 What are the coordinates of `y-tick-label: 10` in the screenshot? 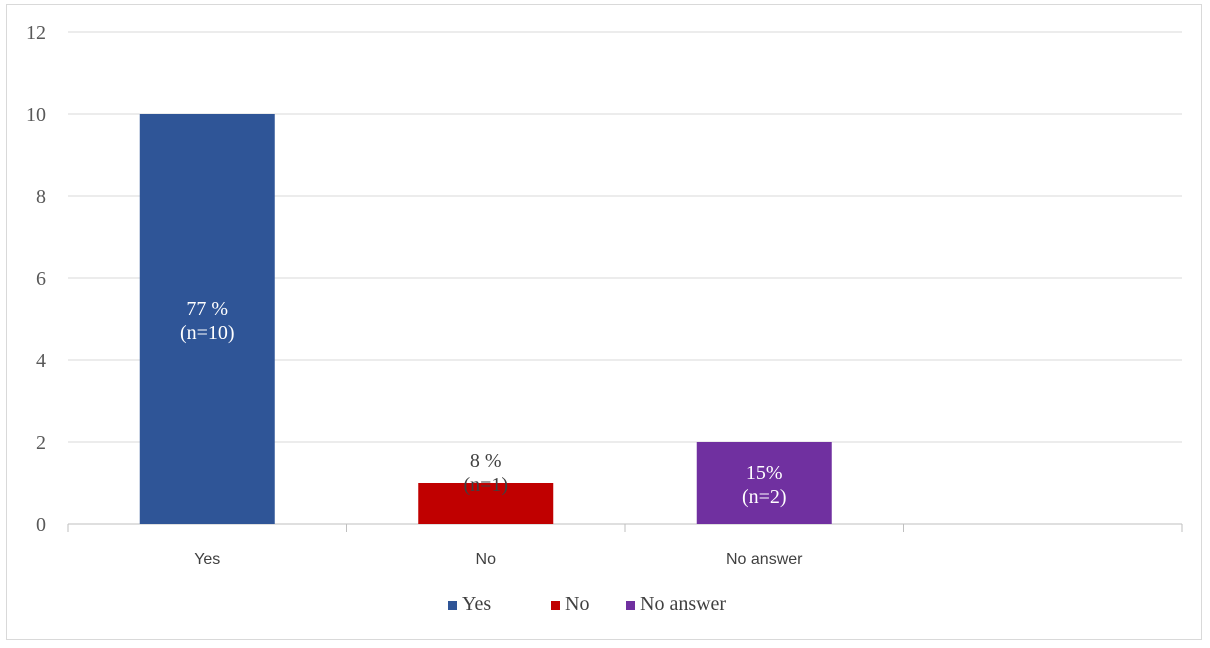 It's located at (36, 115).